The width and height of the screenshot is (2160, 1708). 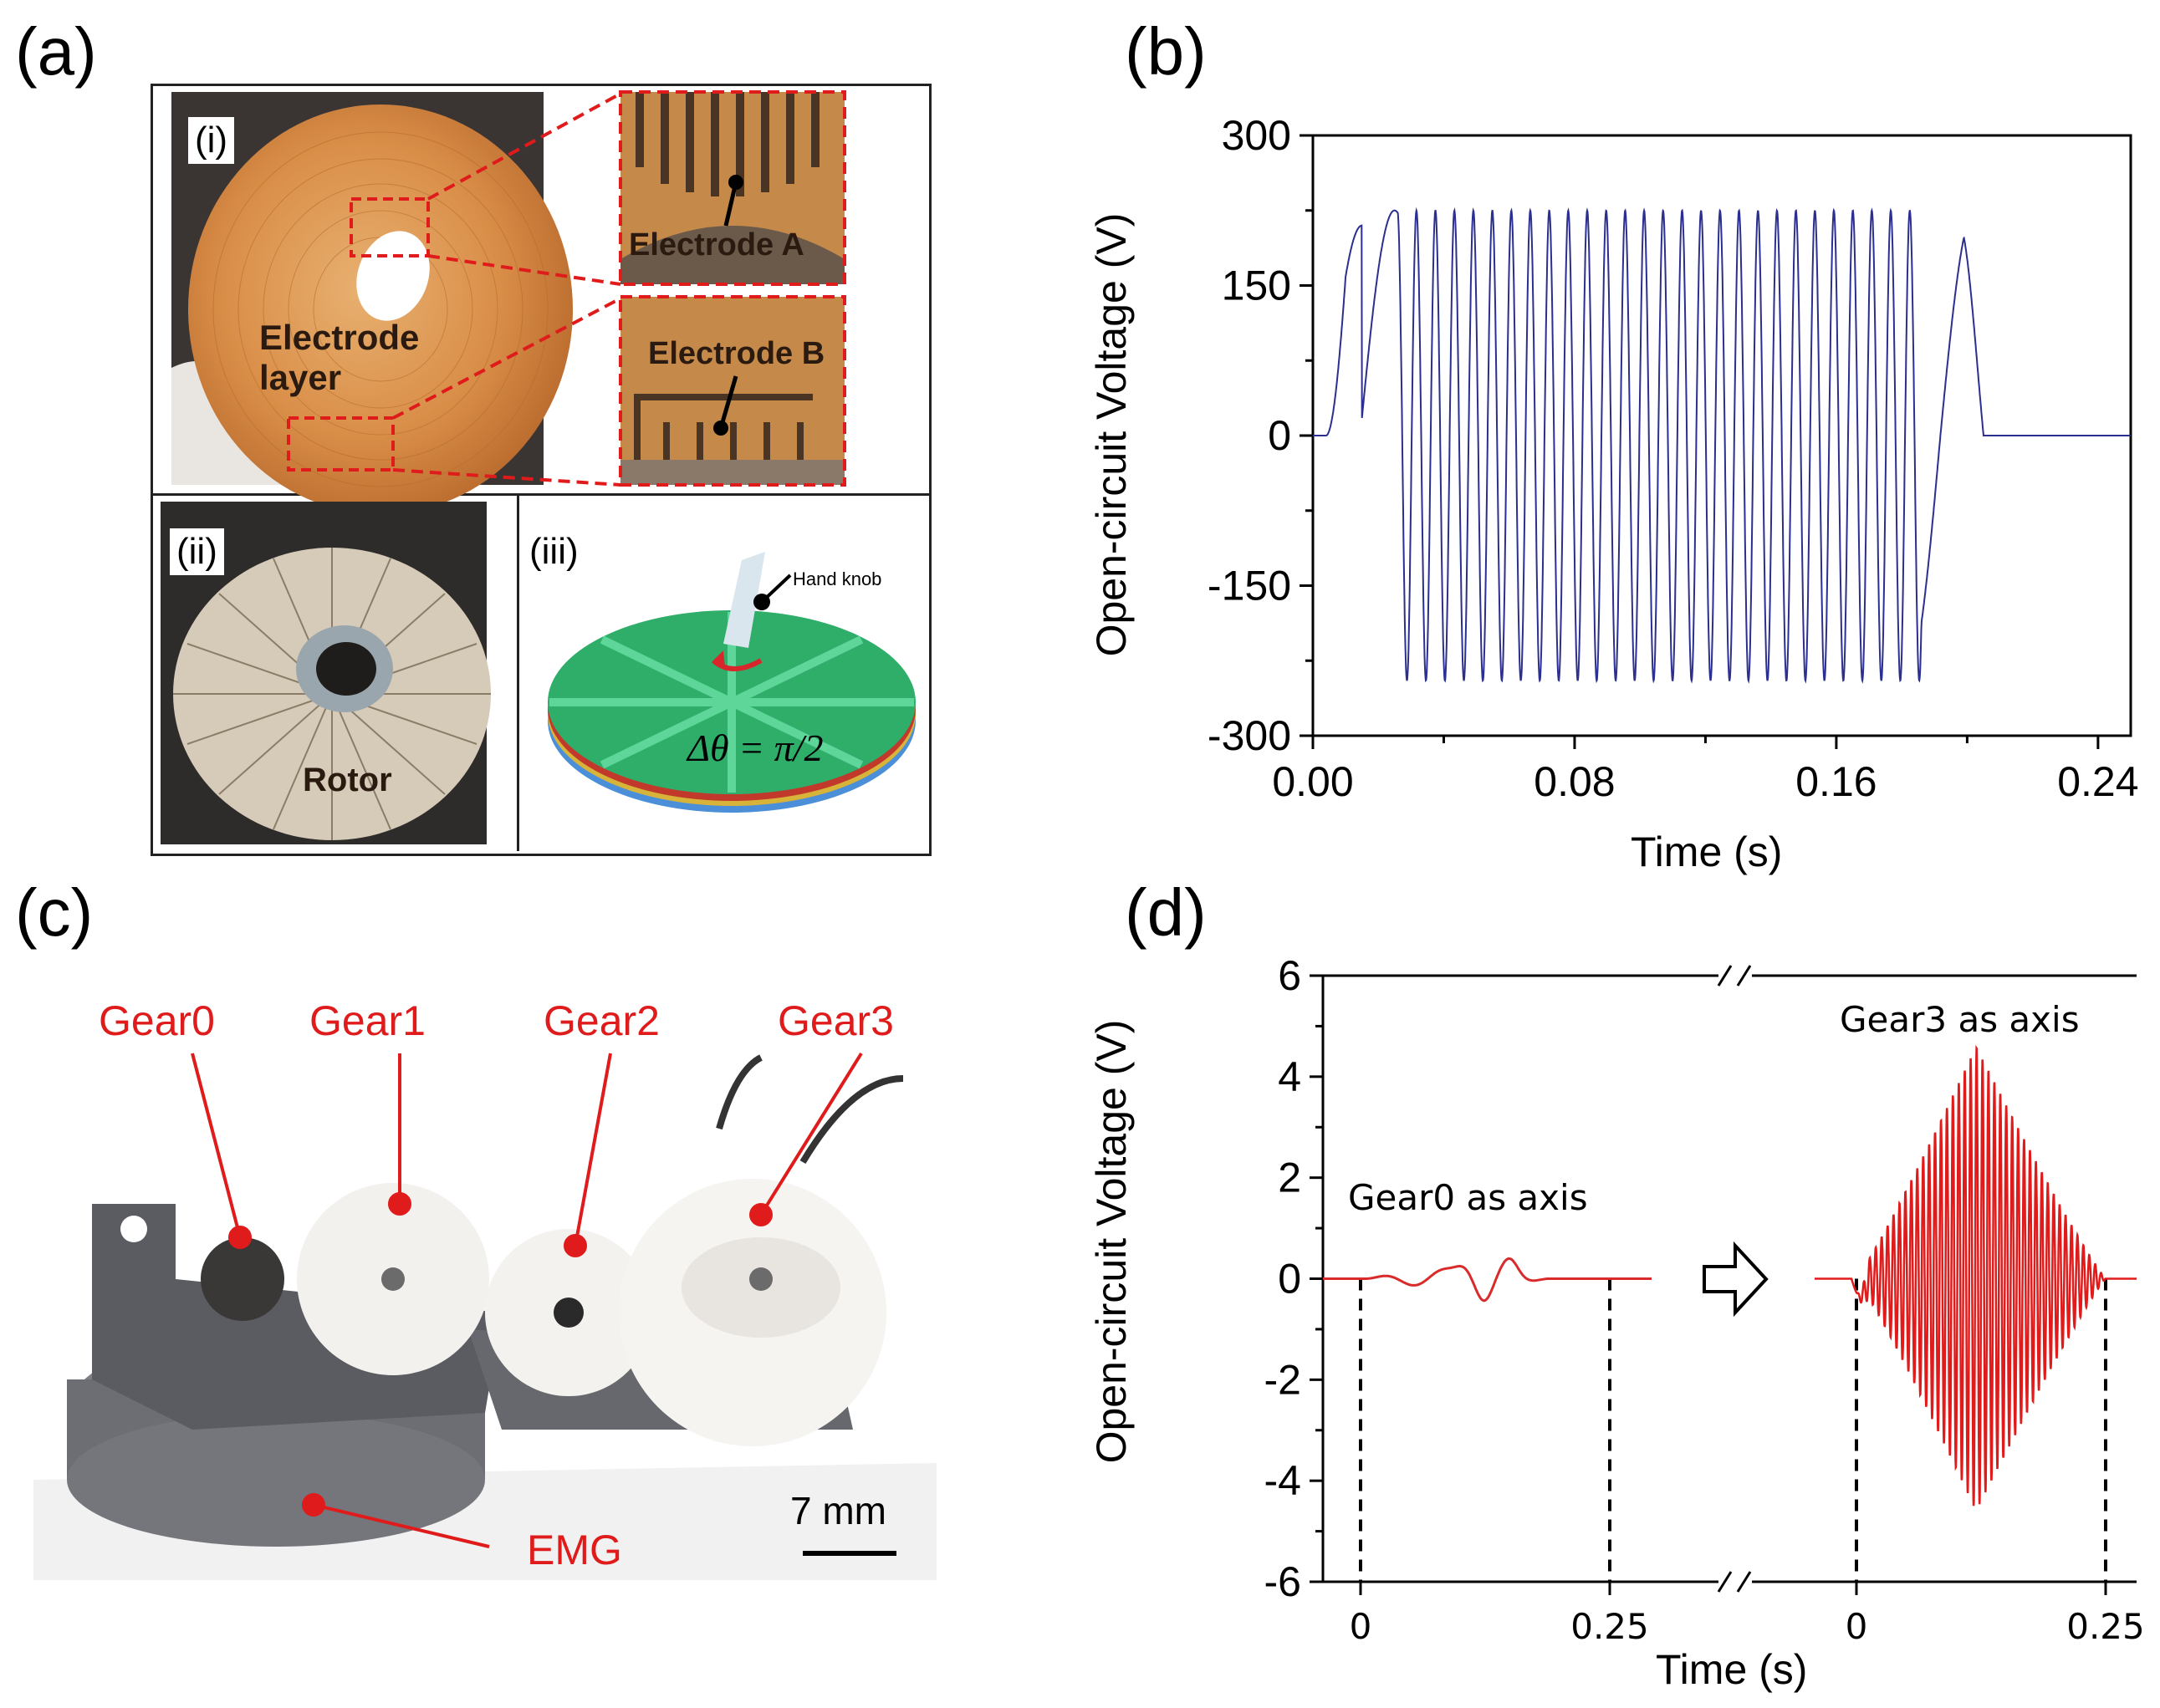 What do you see at coordinates (602, 1020) in the screenshot?
I see `gear2-label: Gear2` at bounding box center [602, 1020].